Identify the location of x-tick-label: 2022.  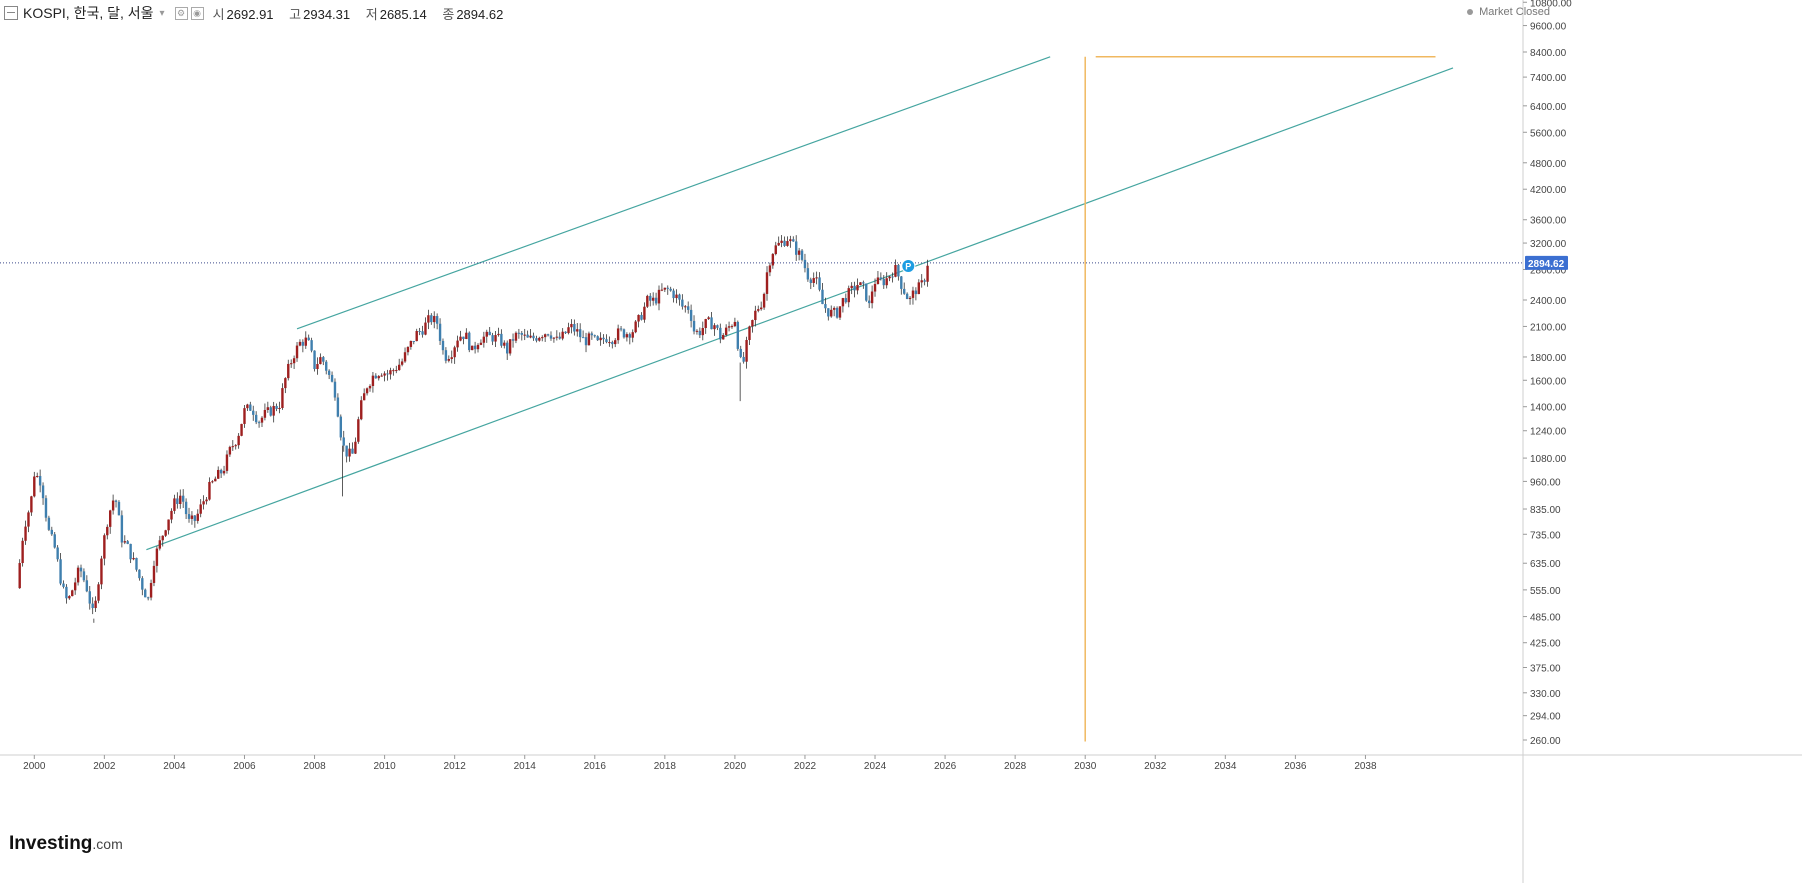
(805, 766).